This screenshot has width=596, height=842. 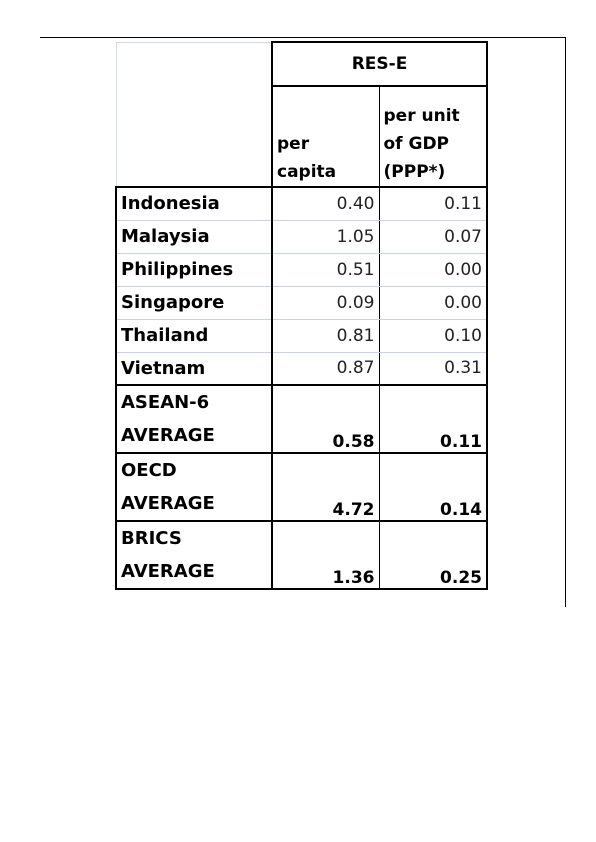 I want to click on average-per-capita-value: 4.72, so click(x=325, y=487).